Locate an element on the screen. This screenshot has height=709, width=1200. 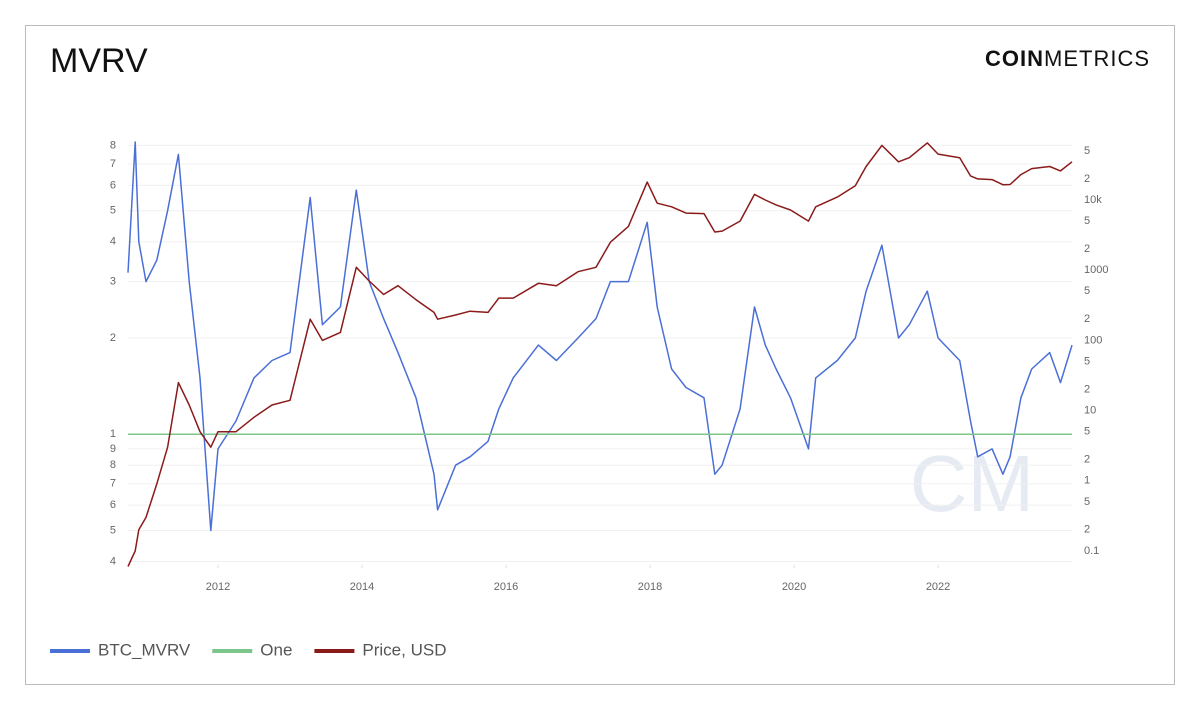
y2ticks-label: 10 is located at coordinates (1090, 410).